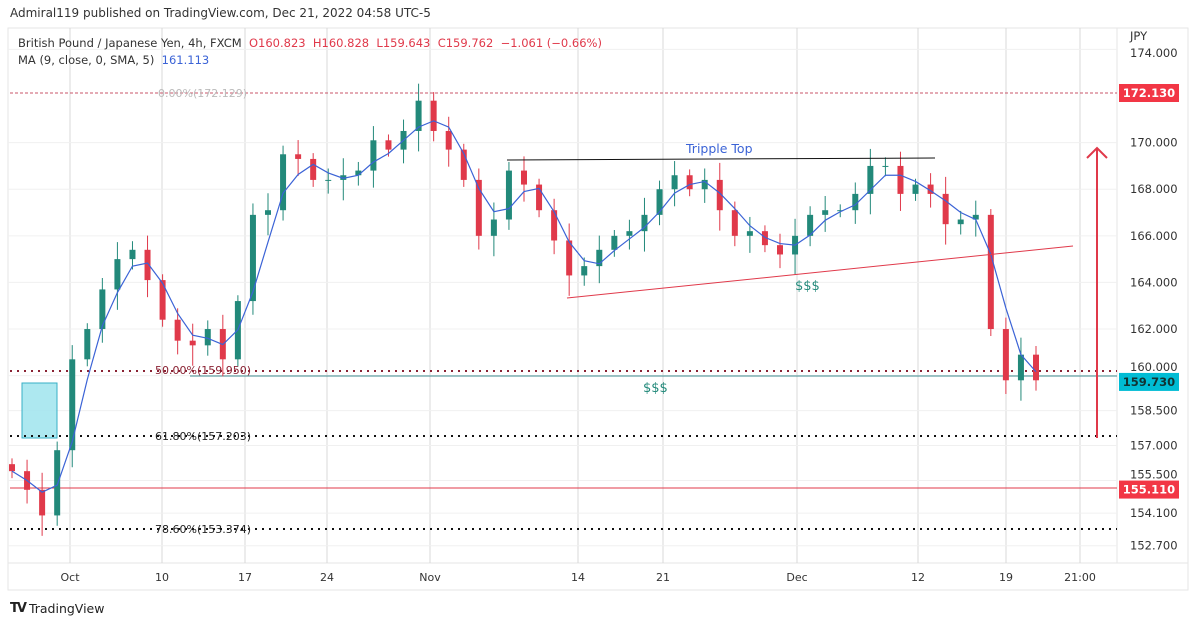 Image resolution: width=1194 pixels, height=627 pixels. What do you see at coordinates (918, 577) in the screenshot?
I see `x-tick-label: 12` at bounding box center [918, 577].